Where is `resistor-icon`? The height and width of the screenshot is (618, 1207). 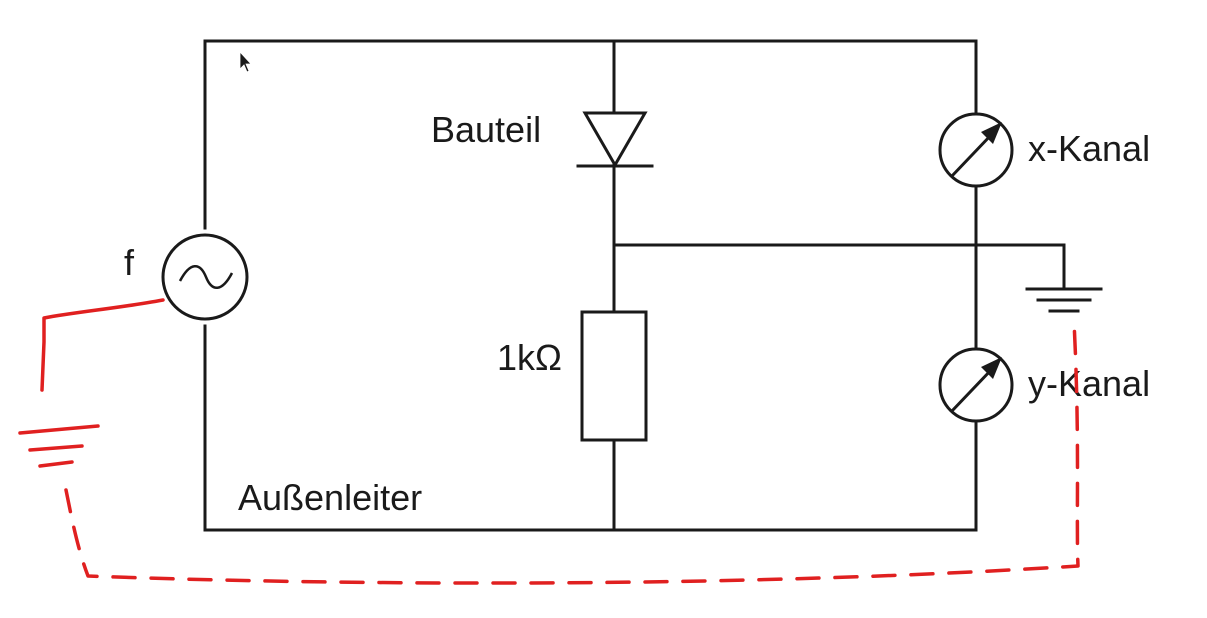 resistor-icon is located at coordinates (614, 376).